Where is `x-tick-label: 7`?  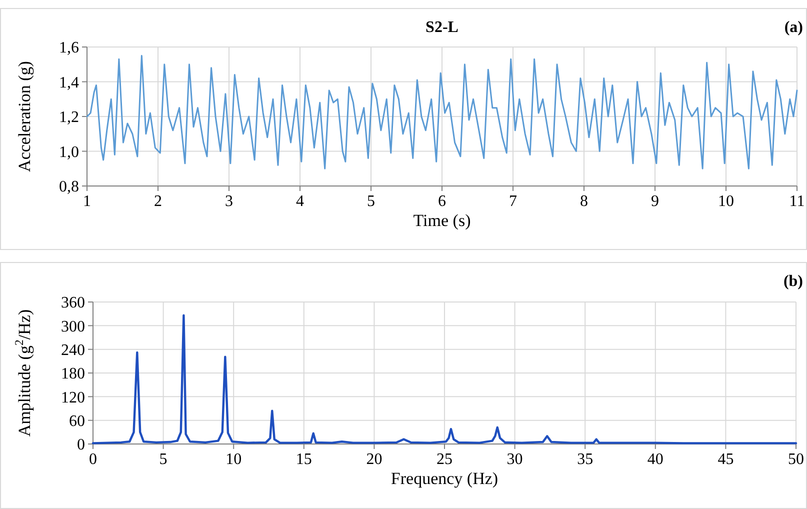 x-tick-label: 7 is located at coordinates (513, 201).